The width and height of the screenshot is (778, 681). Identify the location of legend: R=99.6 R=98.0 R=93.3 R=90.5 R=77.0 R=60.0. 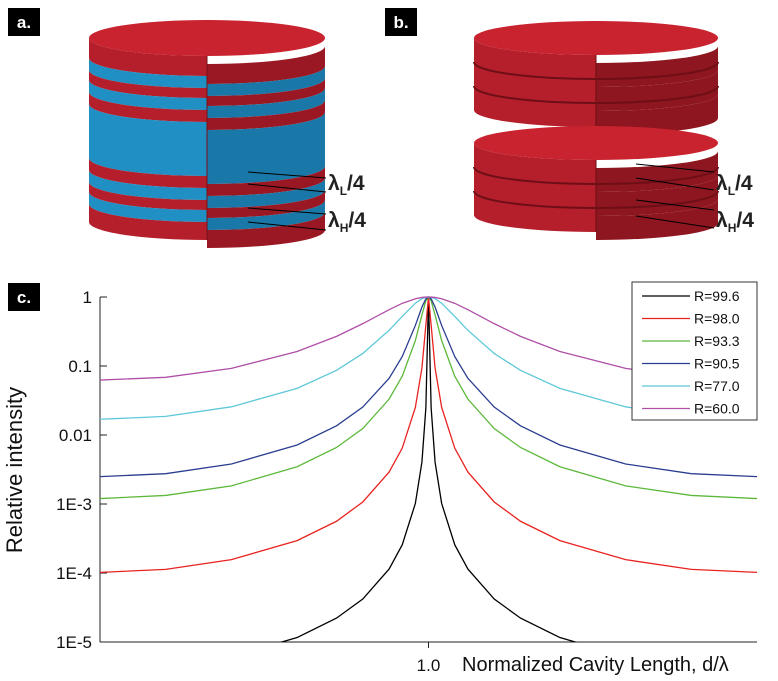
(694, 351).